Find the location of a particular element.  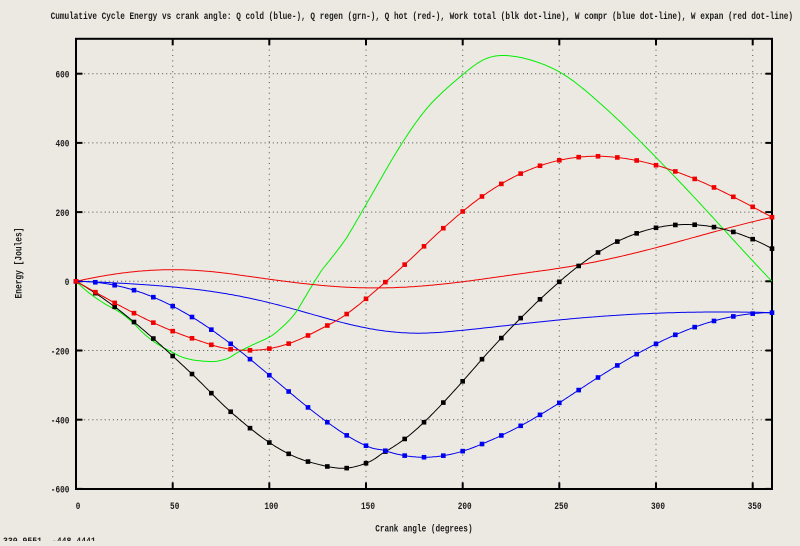

svg-text: -600 is located at coordinates (60, 491).